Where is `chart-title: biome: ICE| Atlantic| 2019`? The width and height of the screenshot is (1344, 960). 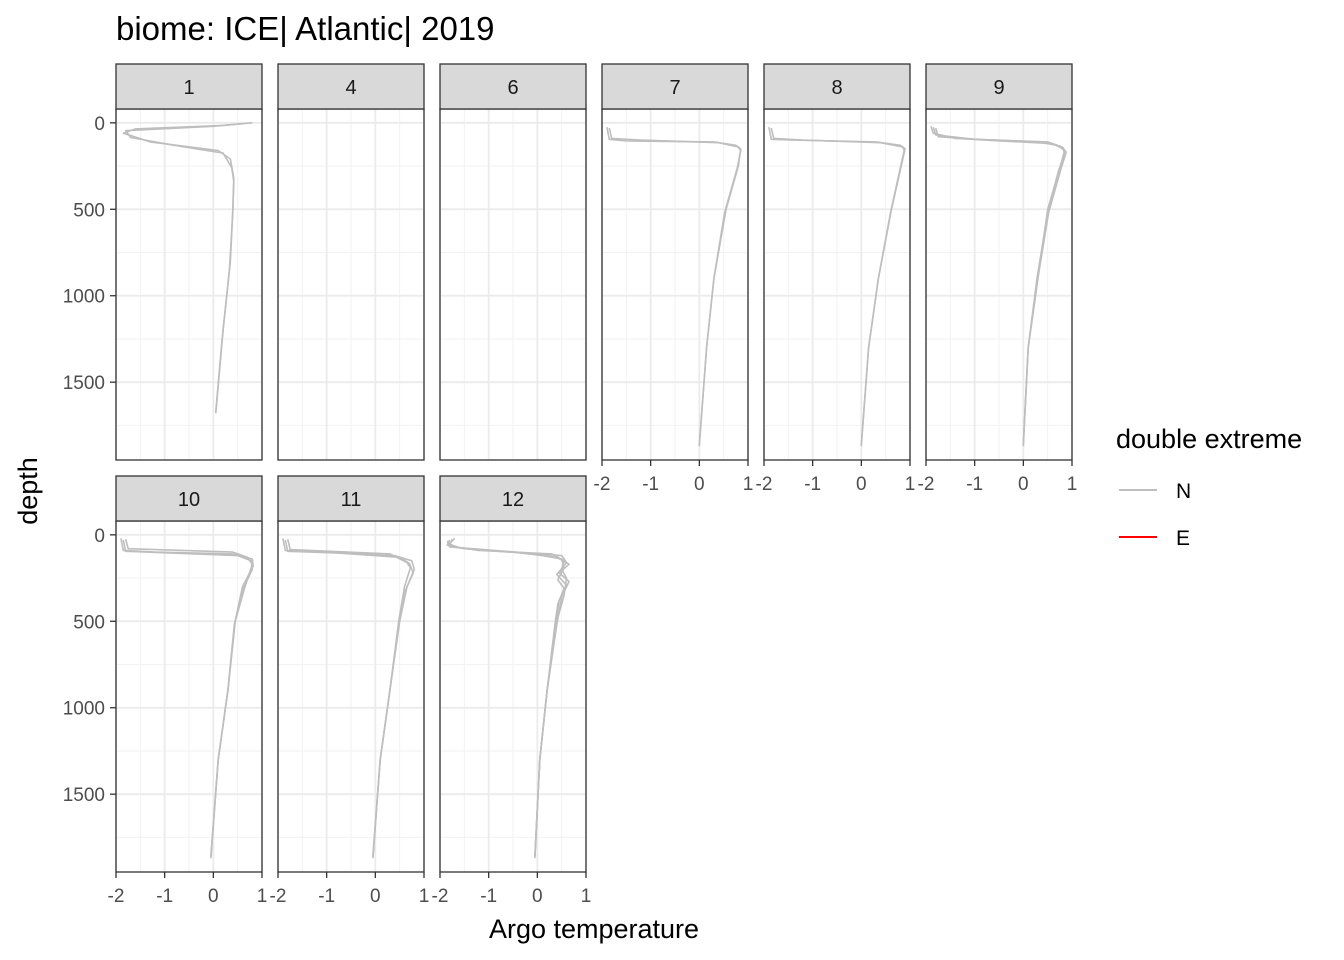
chart-title: biome: ICE| Atlantic| 2019 is located at coordinates (305, 28).